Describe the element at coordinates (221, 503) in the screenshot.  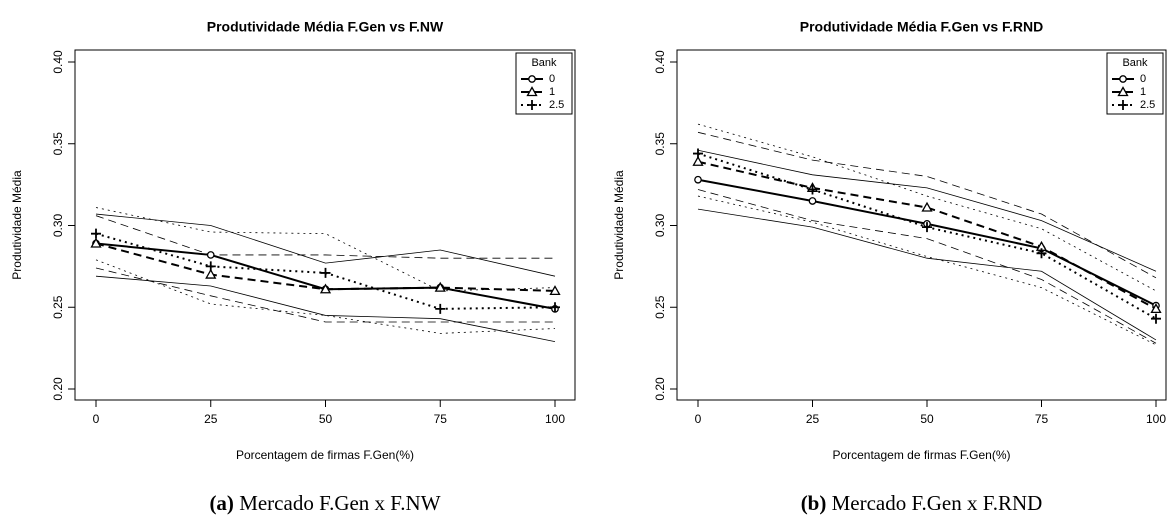
I see `caption-label: (a)` at that location.